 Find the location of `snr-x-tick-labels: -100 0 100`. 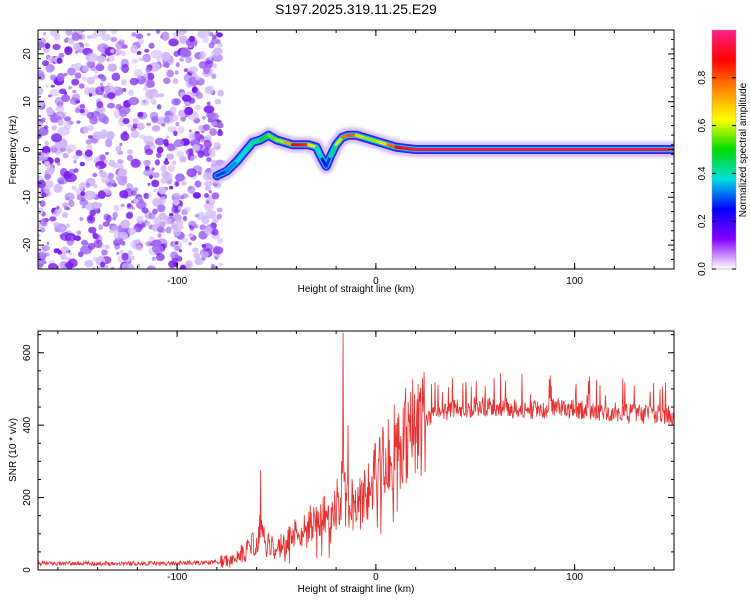

snr-x-tick-labels: -100 0 100 is located at coordinates (375, 577).